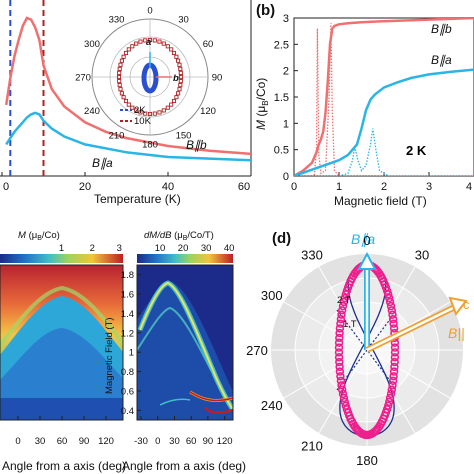 The height and width of the screenshot is (474, 474). What do you see at coordinates (367, 350) in the screenshot?
I see `panel-d-pink-markers` at bounding box center [367, 350].